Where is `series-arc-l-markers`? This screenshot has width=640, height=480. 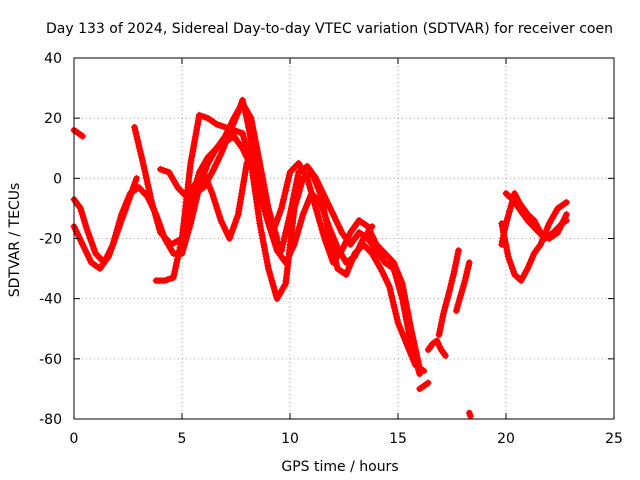
series-arc-l-markers is located at coordinates (469, 414).